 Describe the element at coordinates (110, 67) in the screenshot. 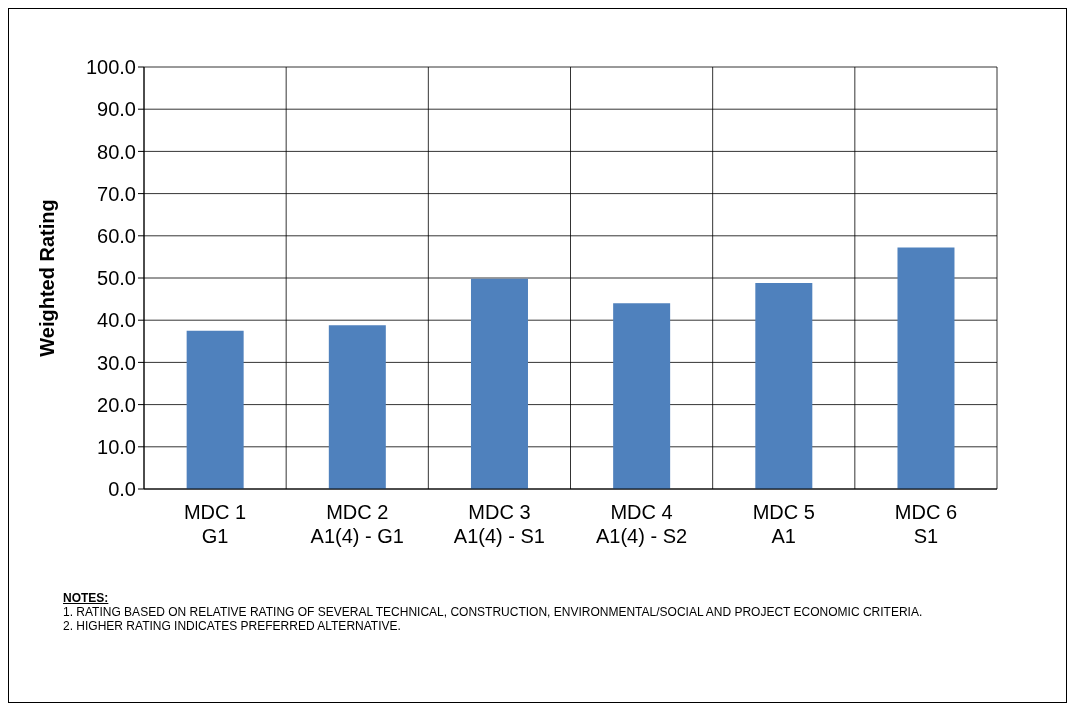

I see `y-tick-label: 100.0` at that location.